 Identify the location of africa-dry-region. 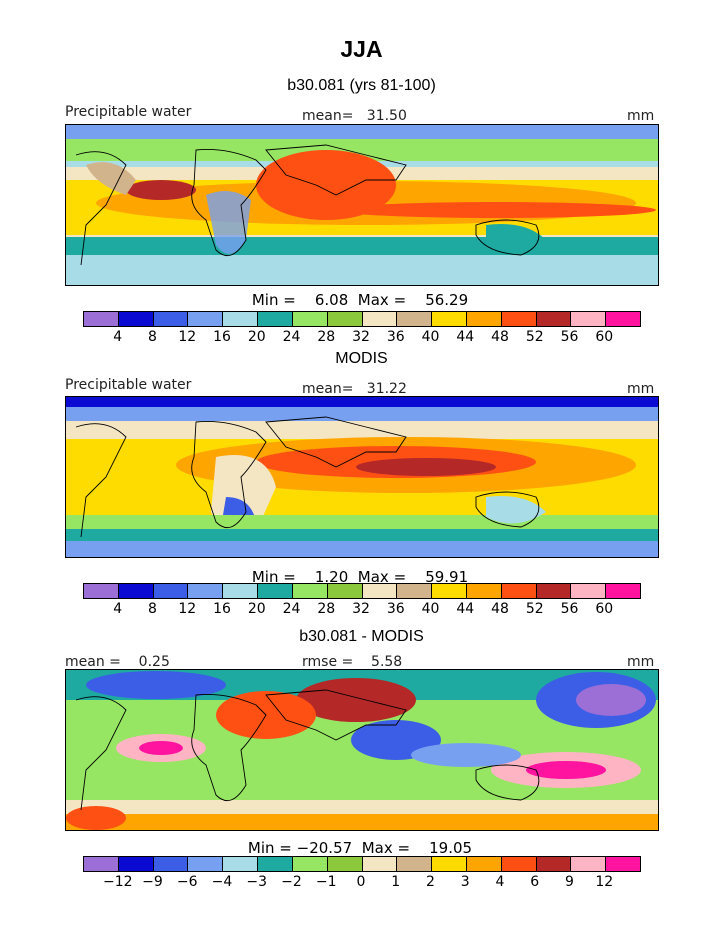
(228, 222).